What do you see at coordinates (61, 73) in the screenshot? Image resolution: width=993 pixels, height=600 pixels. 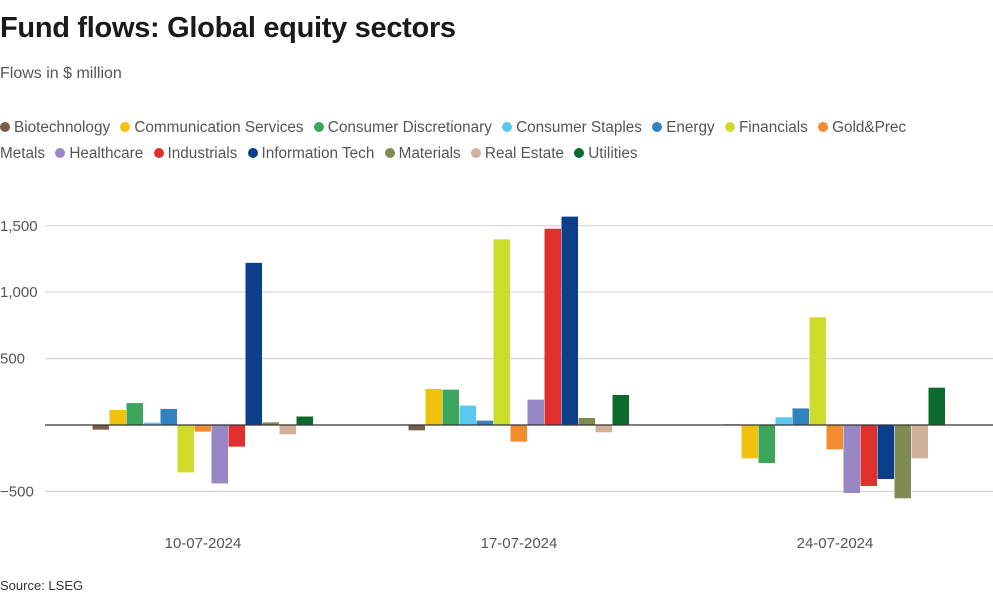 I see `chart-subtitle: Flows in $ million` at bounding box center [61, 73].